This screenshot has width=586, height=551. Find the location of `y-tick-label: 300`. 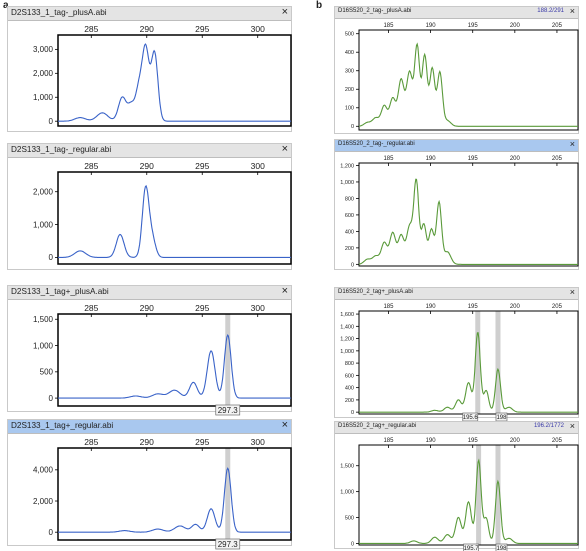

y-tick-label: 300 is located at coordinates (349, 72).